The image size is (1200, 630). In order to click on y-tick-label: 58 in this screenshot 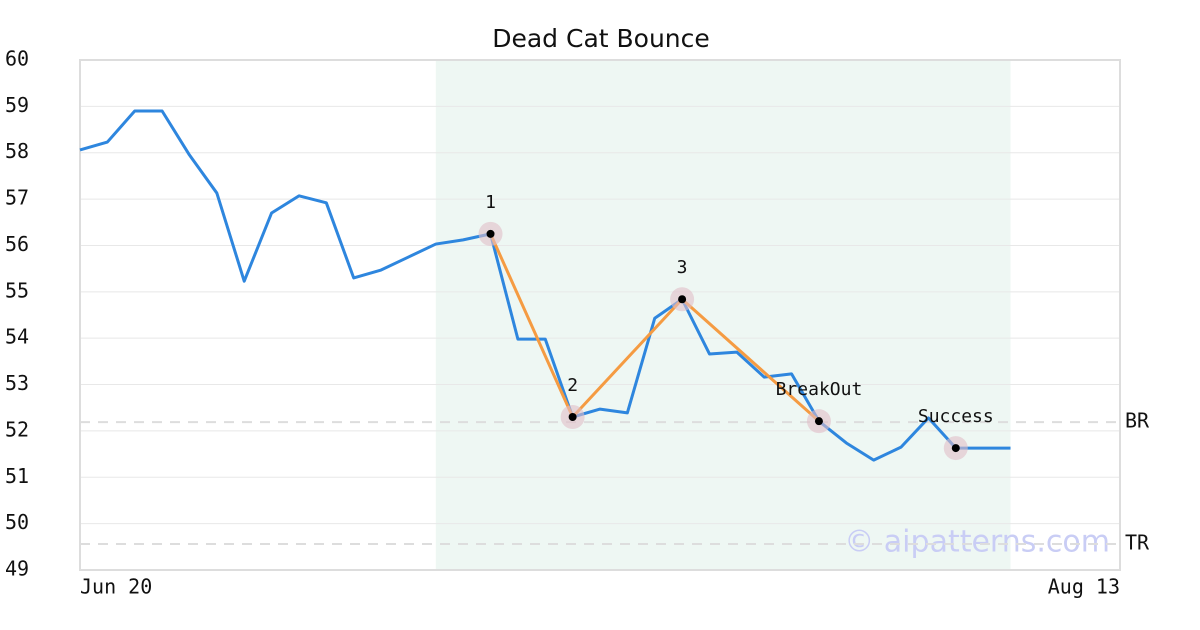, I will do `click(17, 151)`.